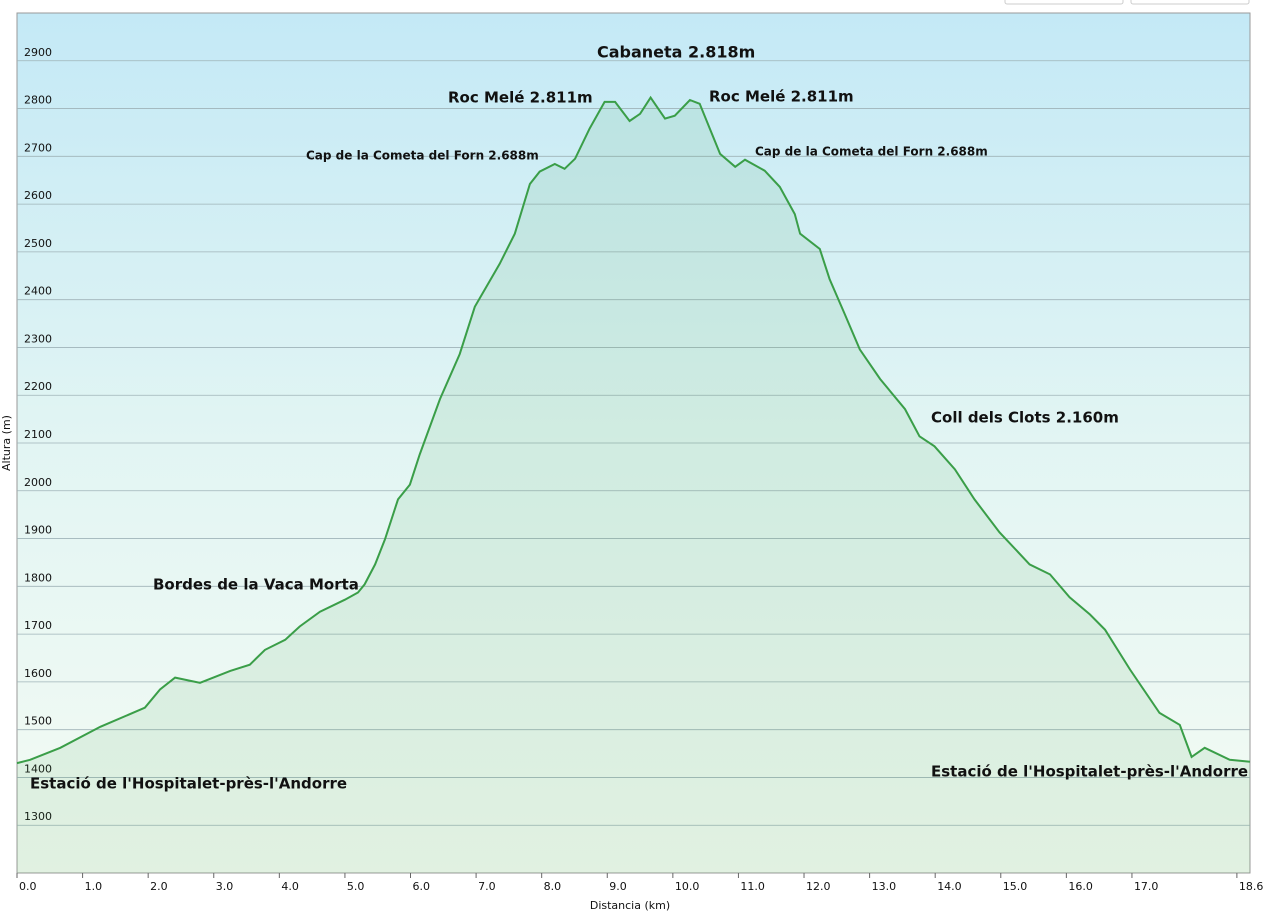  I want to click on x-tick-label: 15.0, so click(1015, 886).